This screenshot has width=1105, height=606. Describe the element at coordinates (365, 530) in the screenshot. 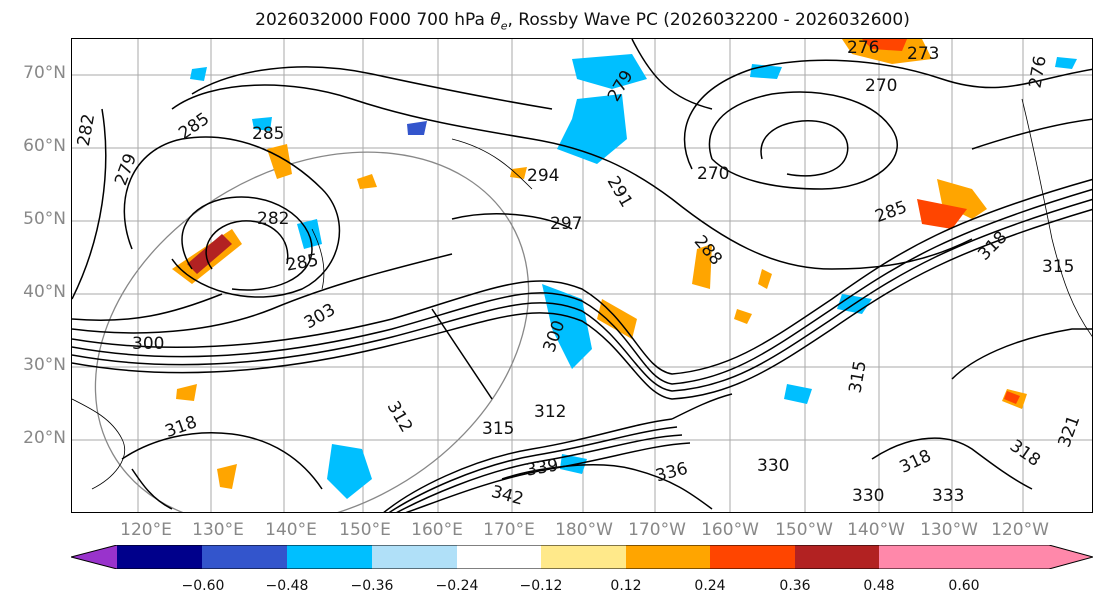

I see `lon-label: 150°E` at that location.